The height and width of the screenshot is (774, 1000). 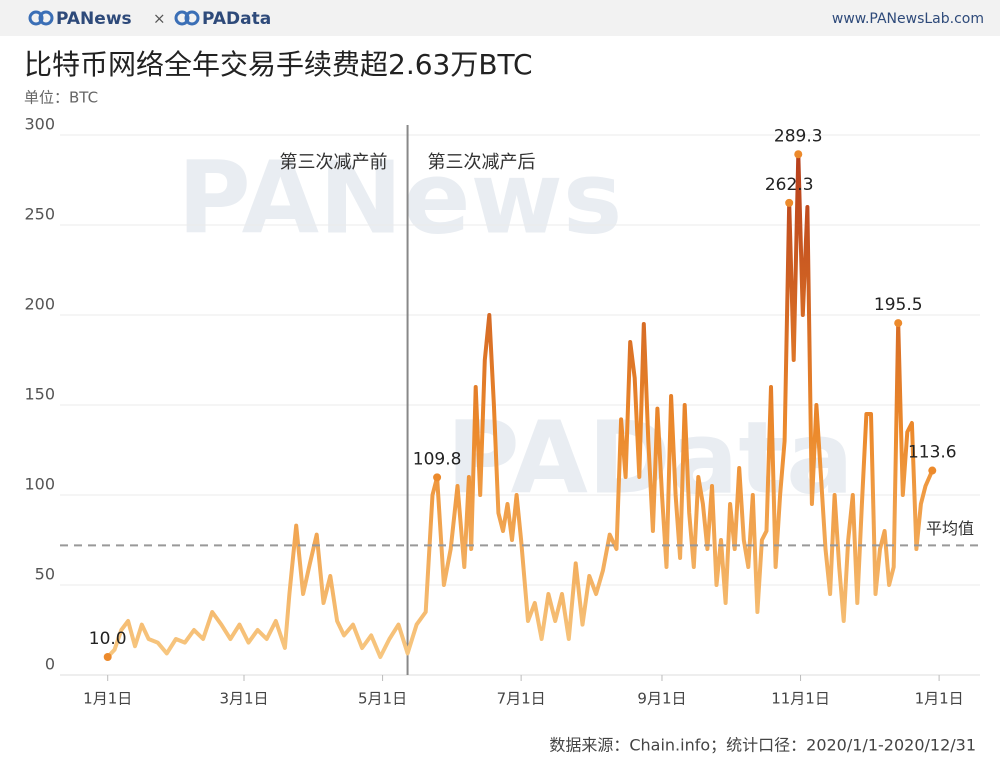 What do you see at coordinates (45, 574) in the screenshot?
I see `y-tick-label: 50` at bounding box center [45, 574].